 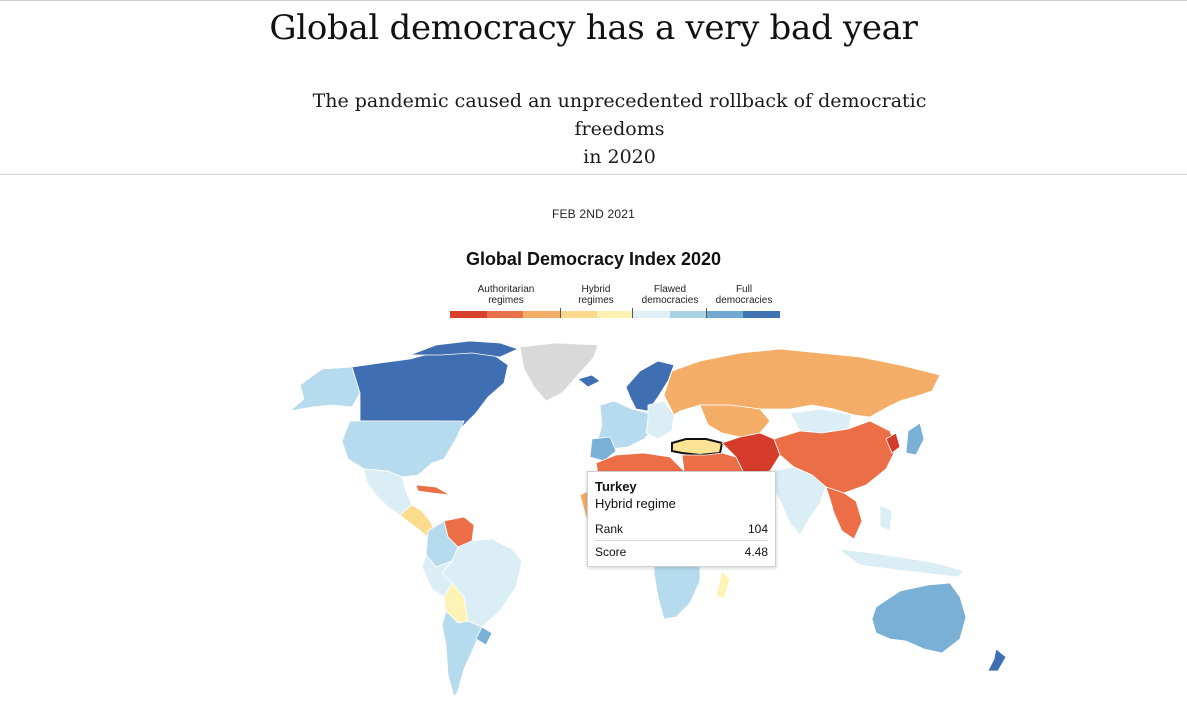 What do you see at coordinates (611, 552) in the screenshot?
I see `tooltip-score-label: Score` at bounding box center [611, 552].